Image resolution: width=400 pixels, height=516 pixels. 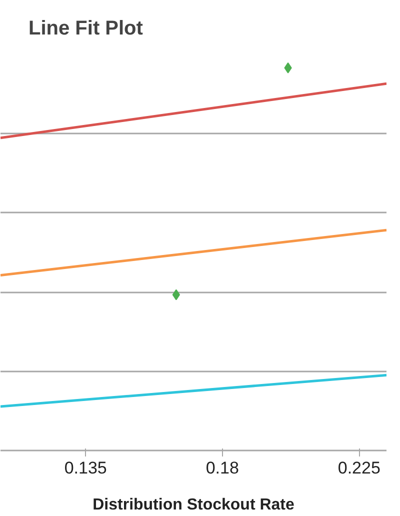 What do you see at coordinates (359, 468) in the screenshot?
I see `x-tick-label: 0.225` at bounding box center [359, 468].